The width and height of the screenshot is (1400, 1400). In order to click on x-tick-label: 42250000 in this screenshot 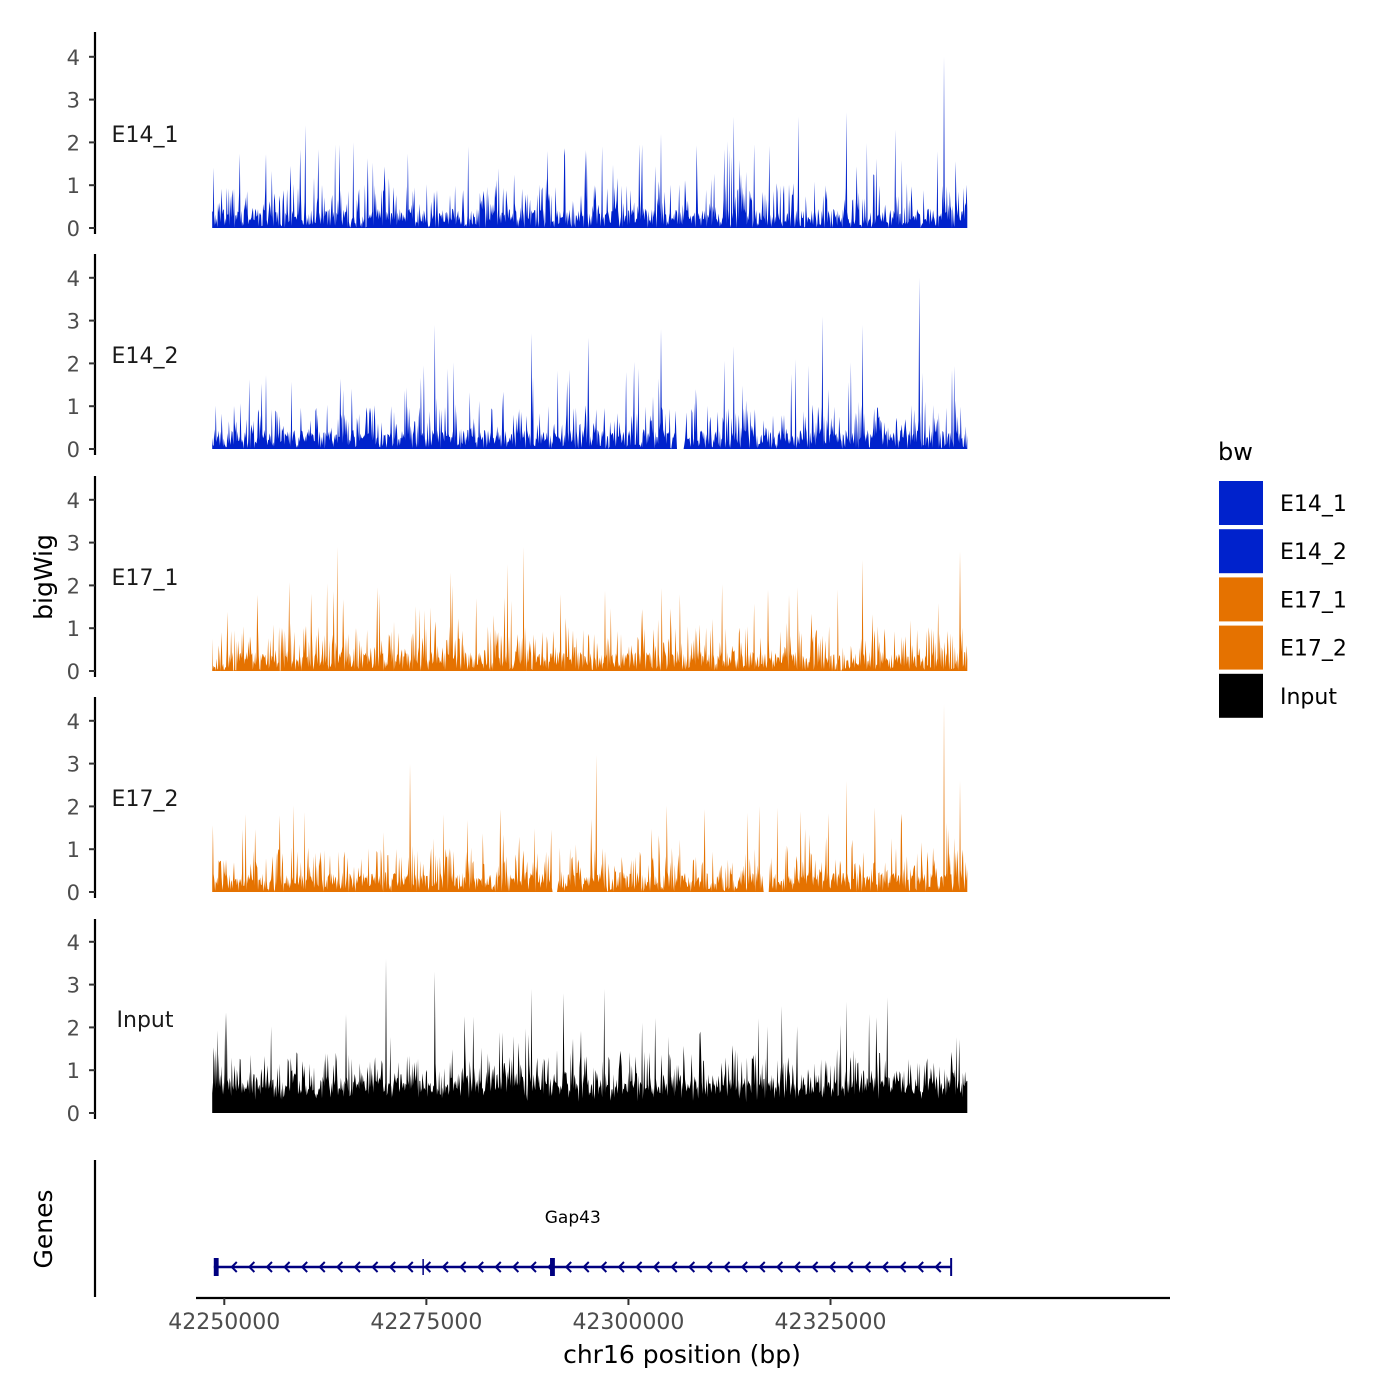, I will do `click(224, 1322)`.